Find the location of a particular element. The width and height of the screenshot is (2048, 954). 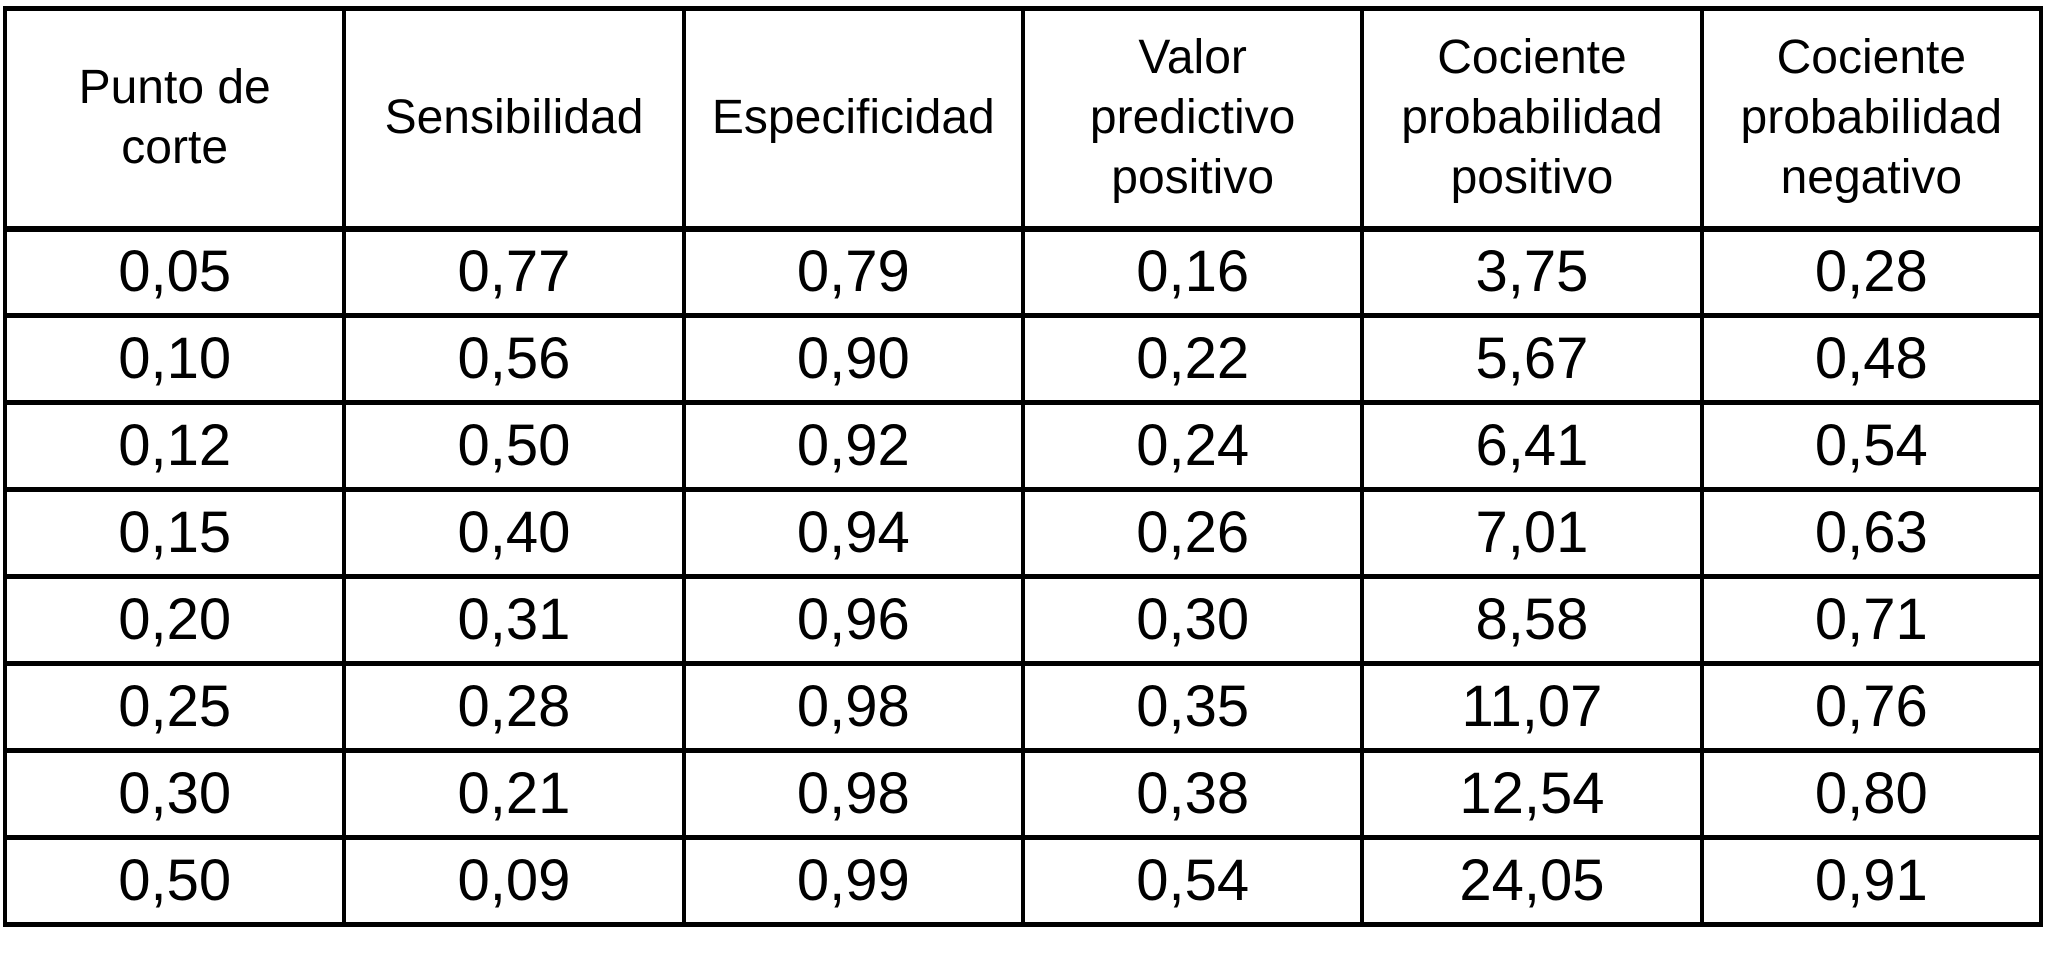

table-row: 0,30 0,21 0,98 0,38 12,54 0,80 is located at coordinates (1023, 794).